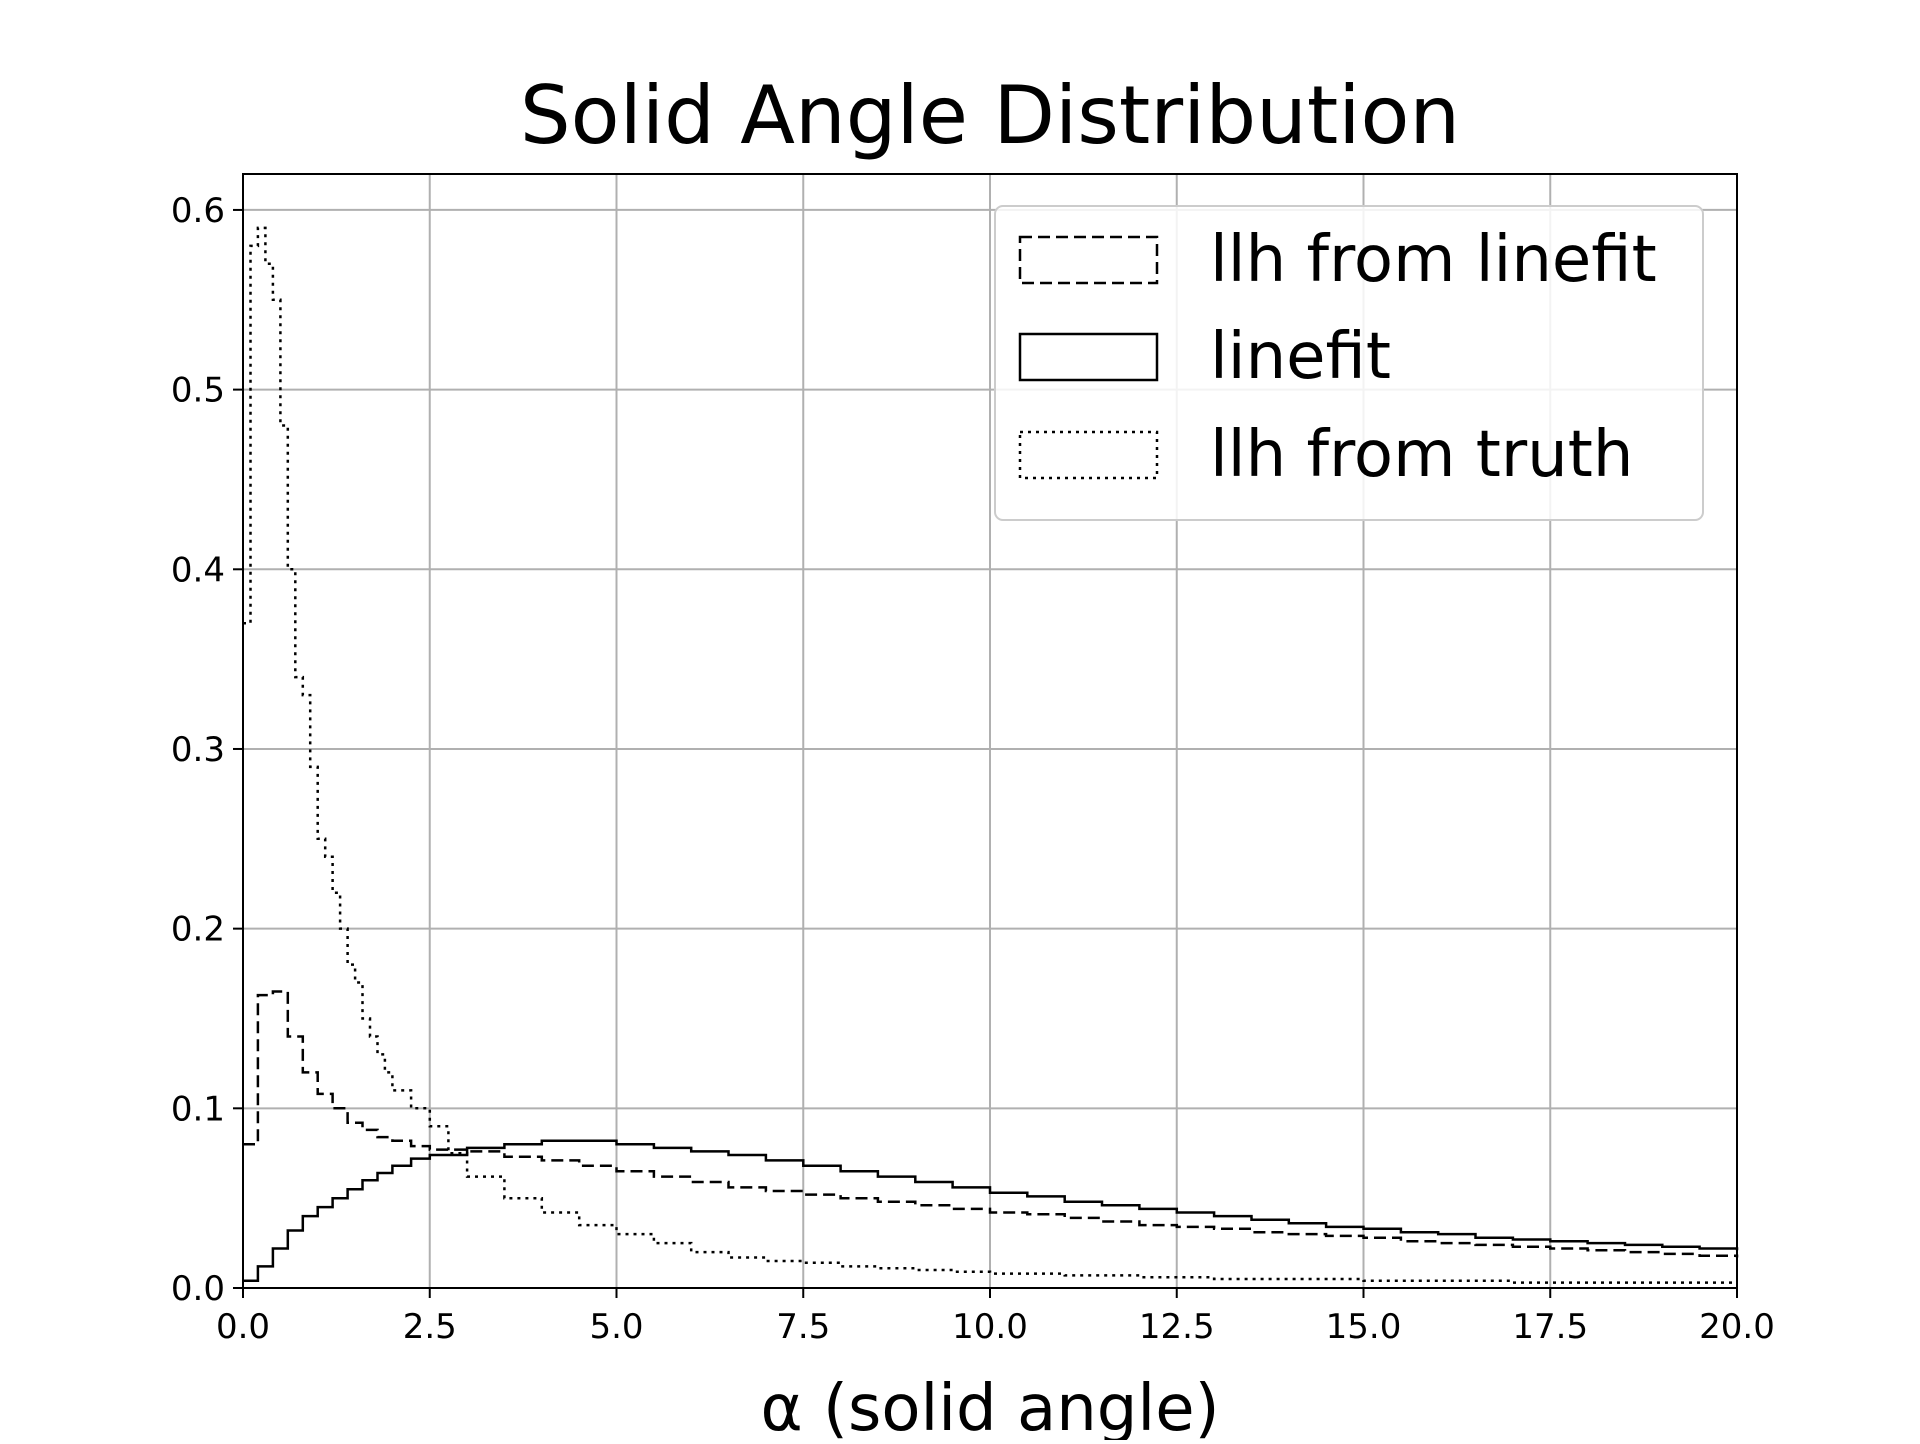  I want to click on y-tick-label: 0.5, so click(198, 391).